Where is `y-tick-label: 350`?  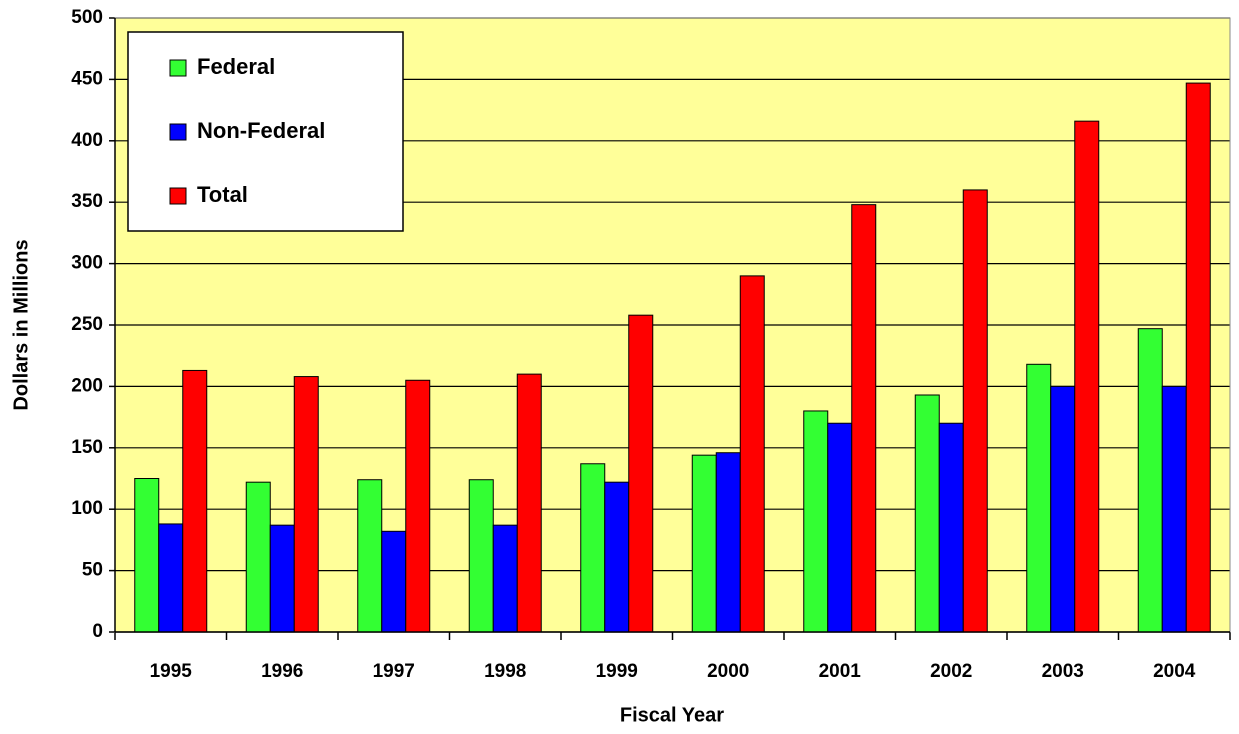 y-tick-label: 350 is located at coordinates (87, 201).